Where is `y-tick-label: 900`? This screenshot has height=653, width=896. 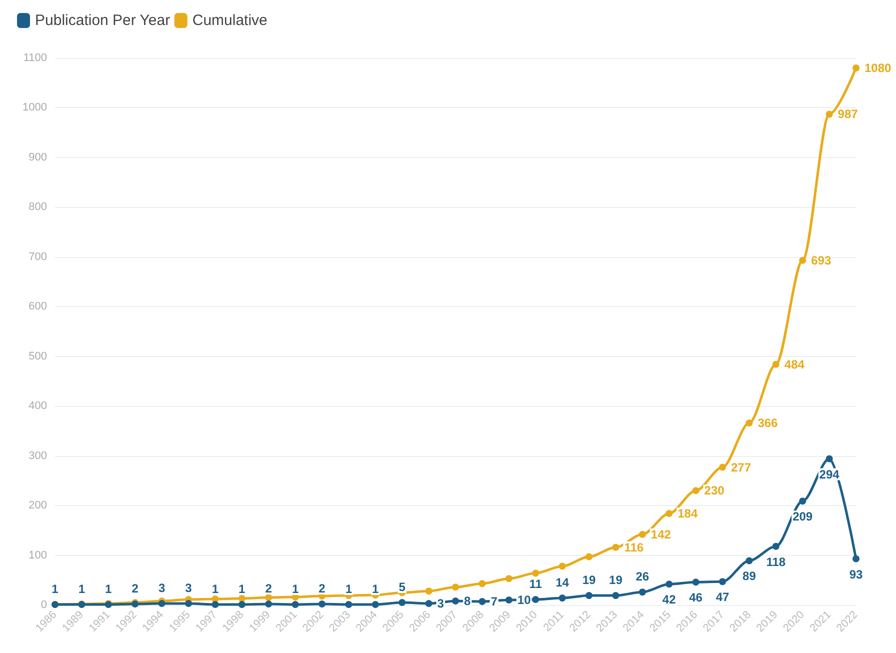
y-tick-label: 900 is located at coordinates (37, 157).